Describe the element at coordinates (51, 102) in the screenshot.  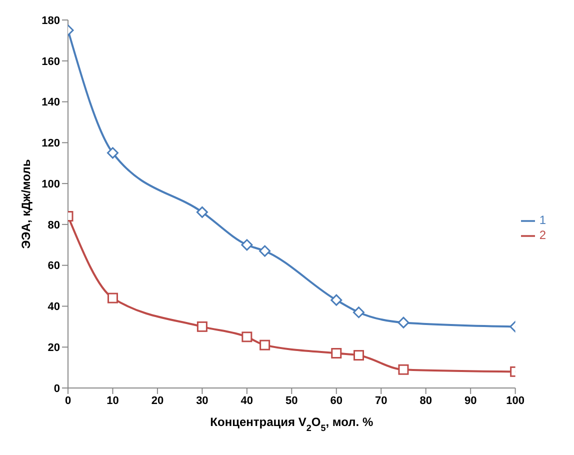
I see `y-tick-label: 140` at that location.